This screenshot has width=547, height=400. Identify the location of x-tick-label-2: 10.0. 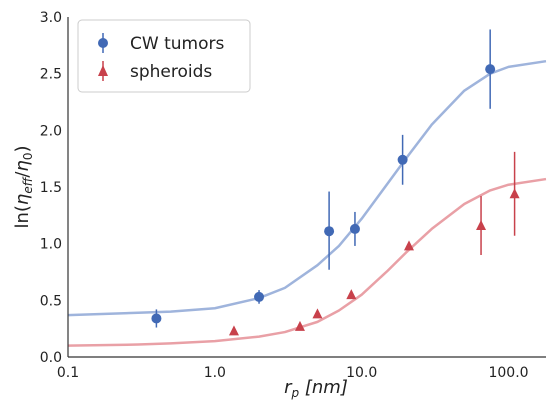
(361, 373).